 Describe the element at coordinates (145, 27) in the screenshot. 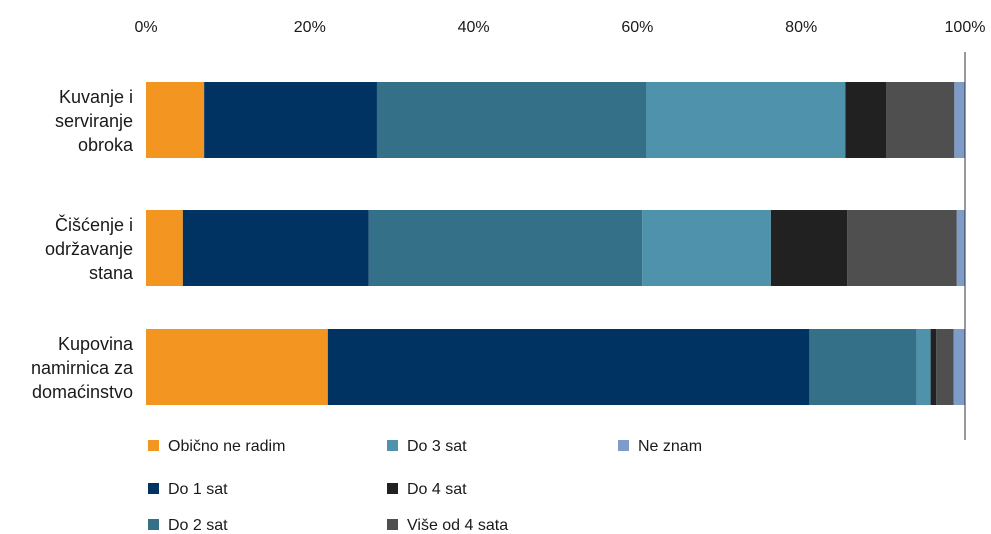

I see `x-tick-label: 0%` at that location.